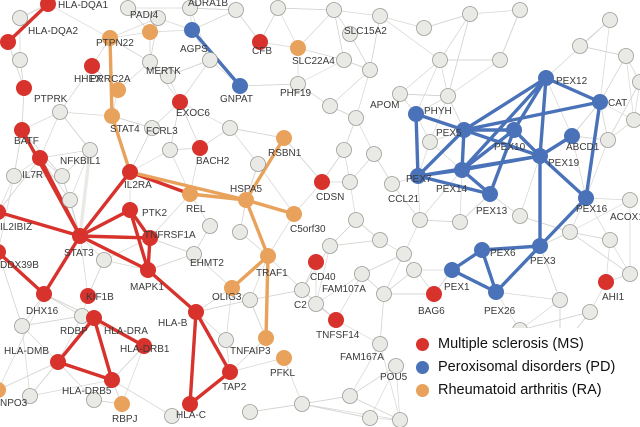  Describe the element at coordinates (191, 415) in the screenshot. I see `node-label: HLA-C` at that location.